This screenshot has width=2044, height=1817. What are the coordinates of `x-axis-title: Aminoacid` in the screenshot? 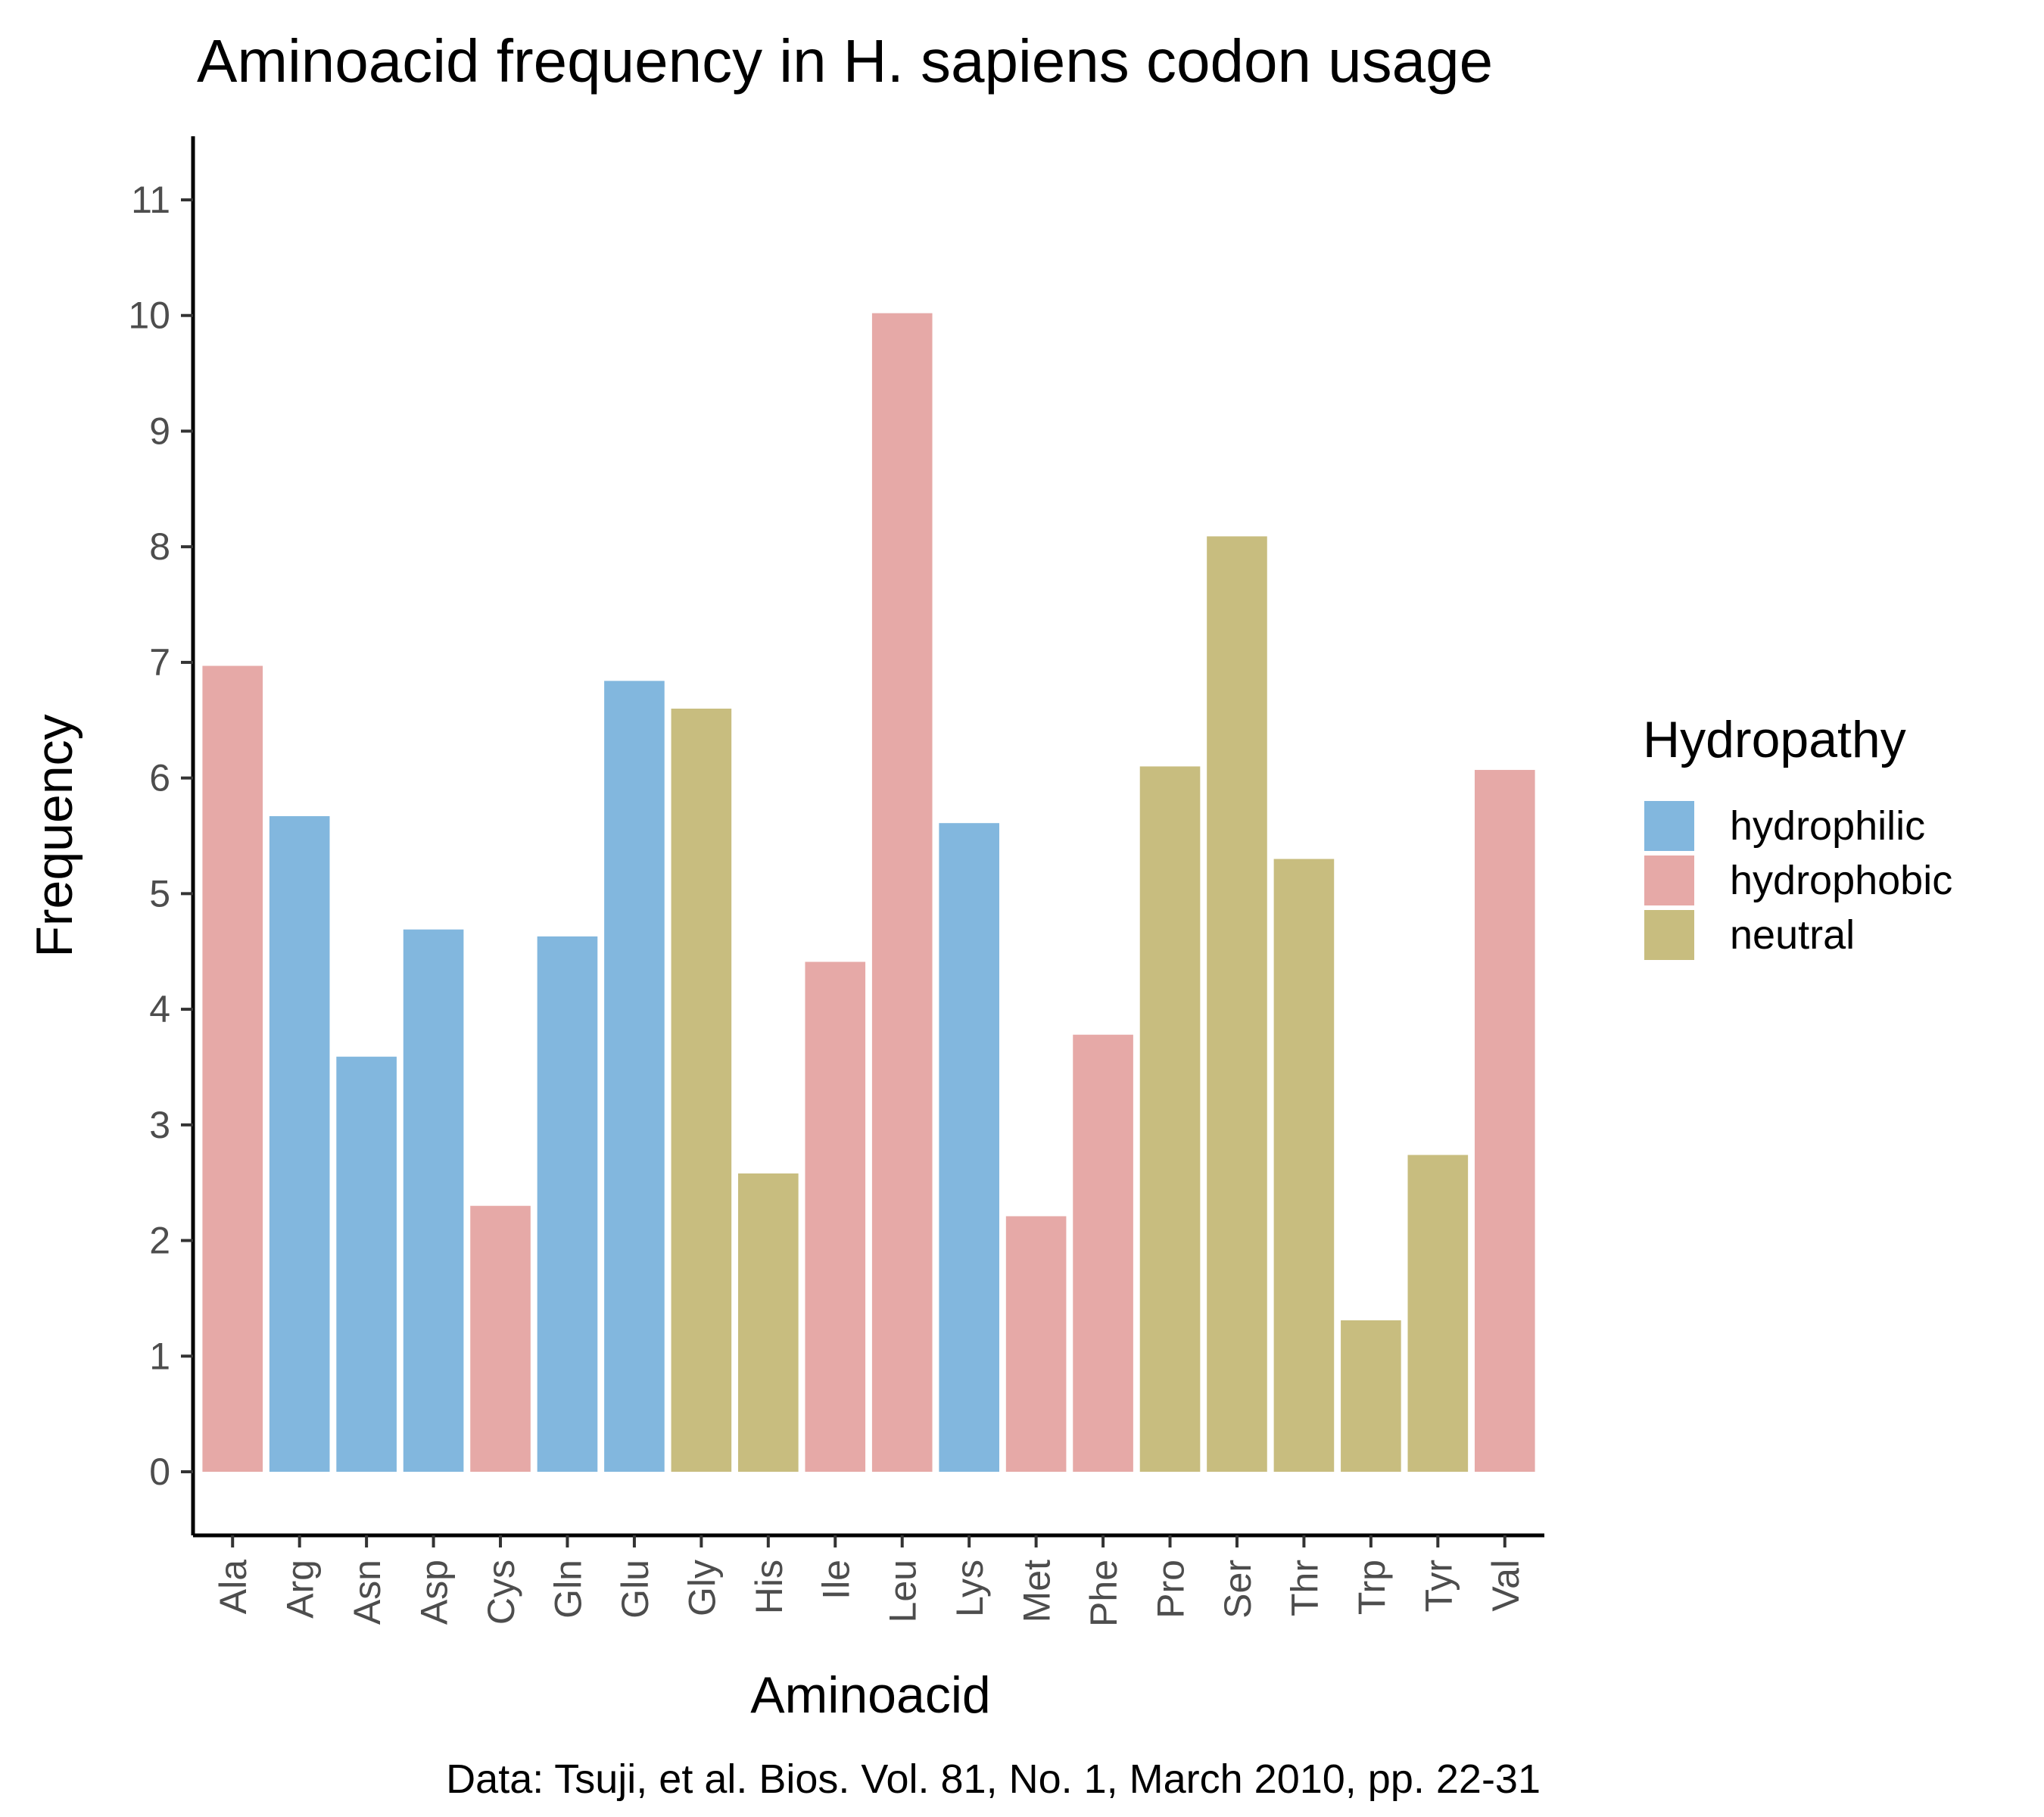 It's located at (870, 1695).